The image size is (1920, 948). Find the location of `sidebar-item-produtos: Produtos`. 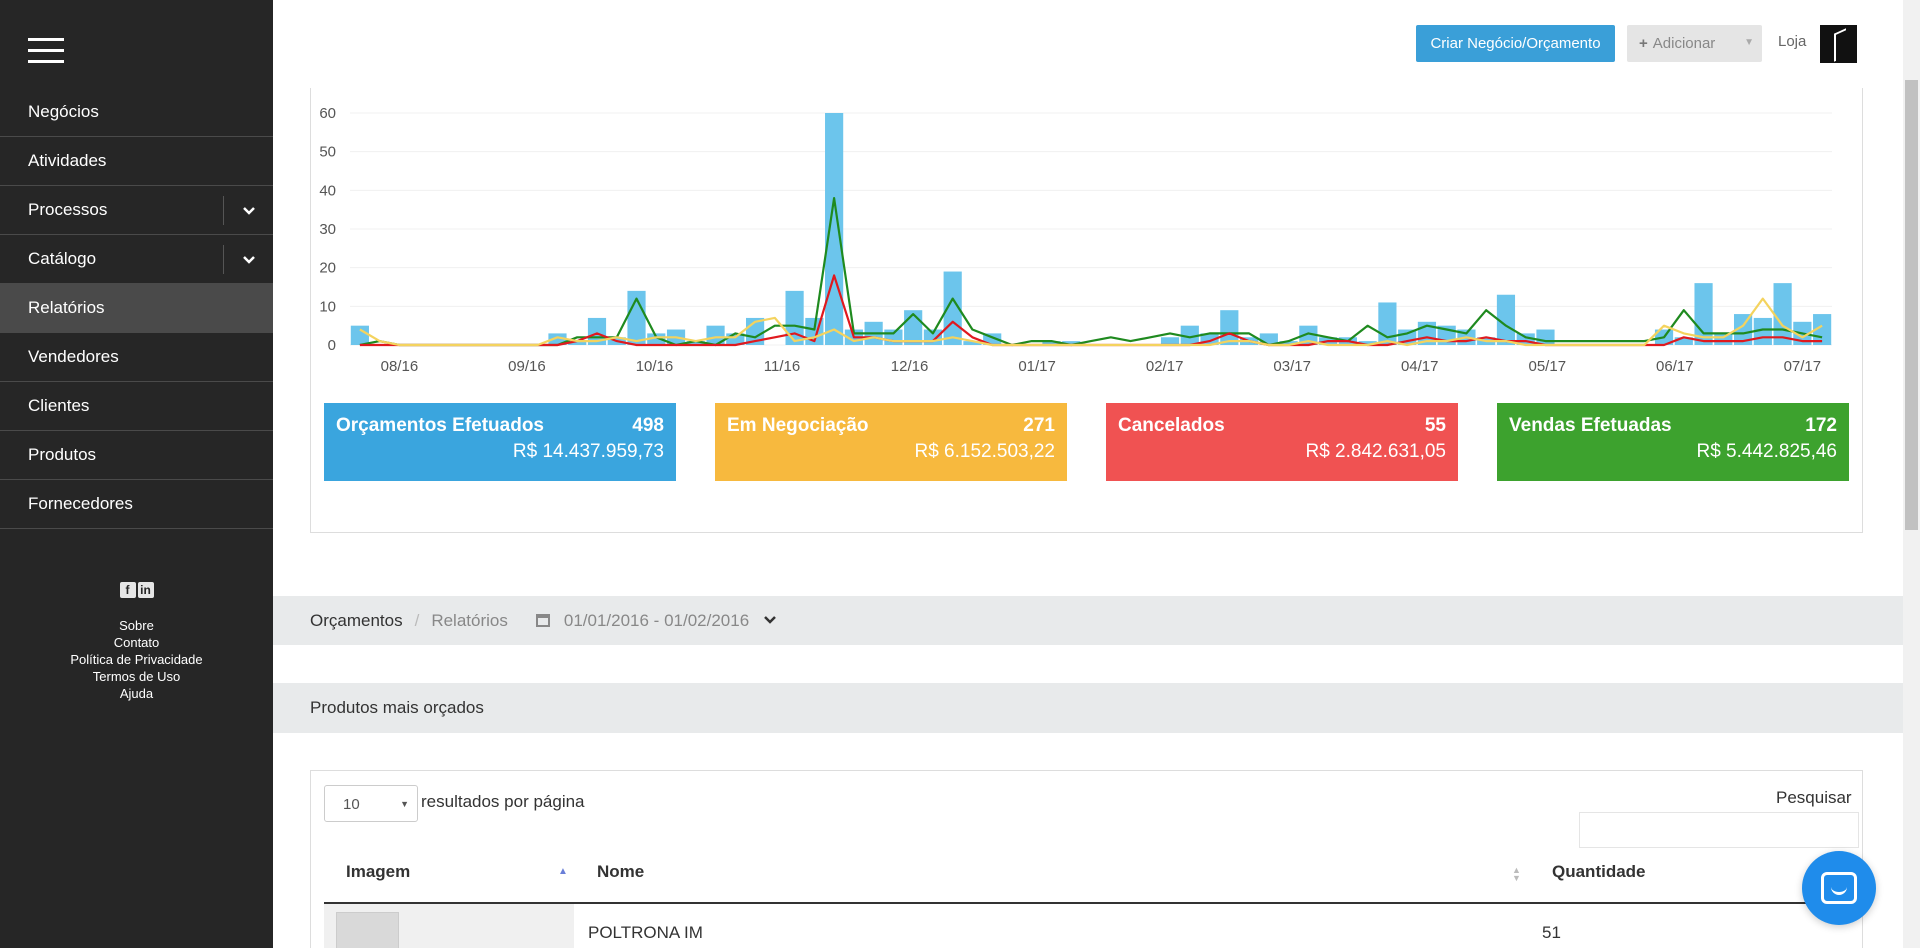

sidebar-item-produtos: Produtos is located at coordinates (136, 455).